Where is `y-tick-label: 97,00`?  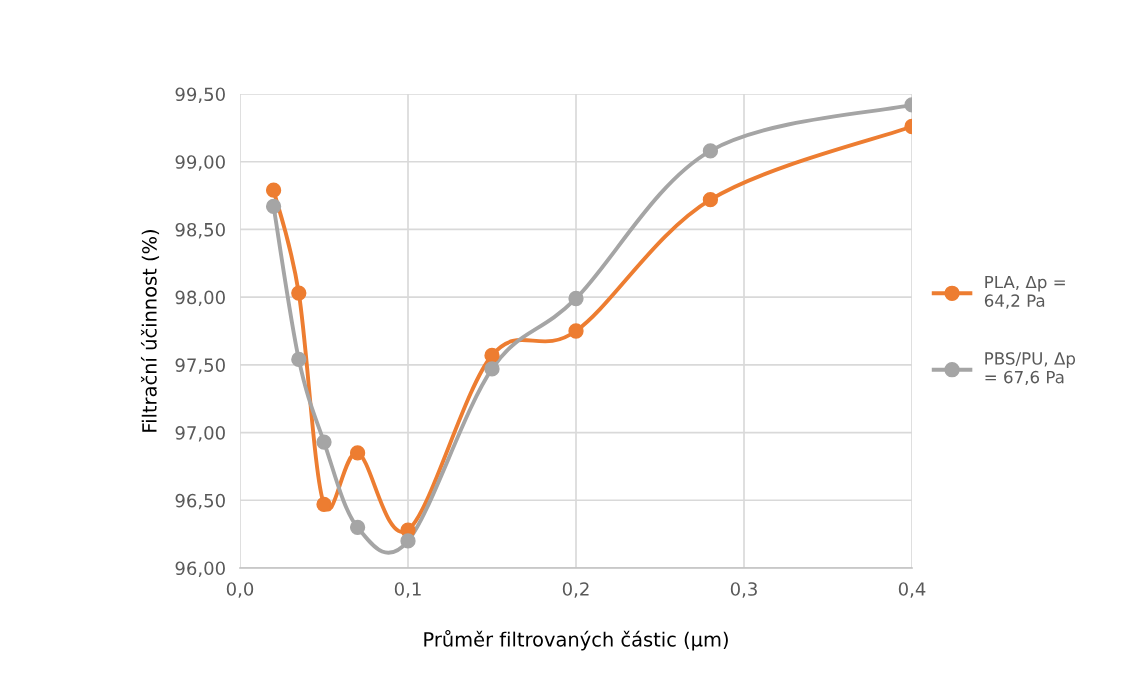 y-tick-label: 97,00 is located at coordinates (200, 434).